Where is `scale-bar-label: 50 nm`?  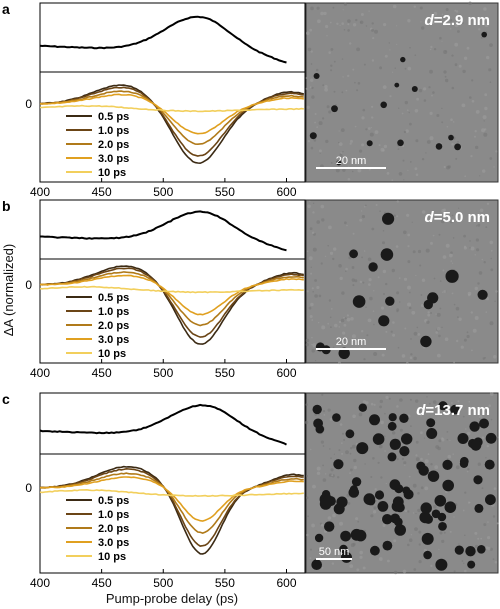 scale-bar-label: 50 nm is located at coordinates (334, 552).